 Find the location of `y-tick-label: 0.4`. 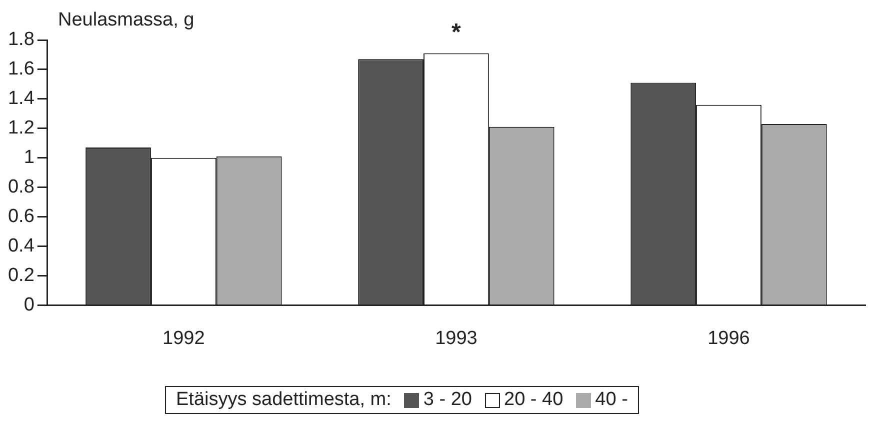

y-tick-label: 0.4 is located at coordinates (21, 246).